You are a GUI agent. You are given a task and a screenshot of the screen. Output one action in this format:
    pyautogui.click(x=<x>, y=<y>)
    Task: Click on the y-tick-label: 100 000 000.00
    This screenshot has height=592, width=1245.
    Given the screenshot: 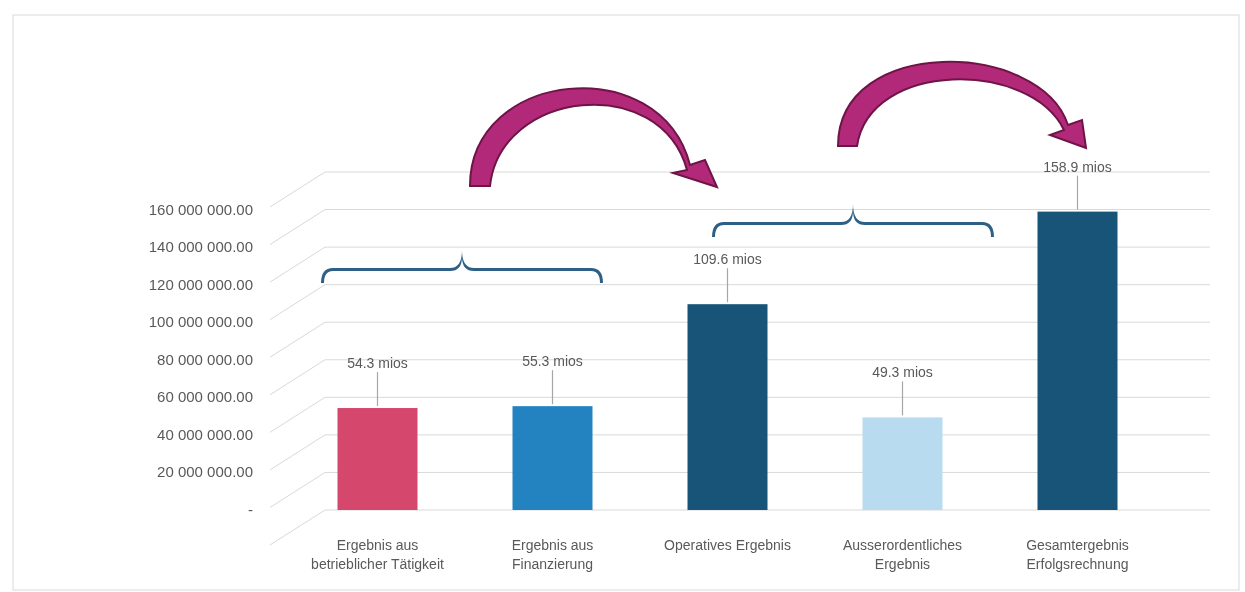 What is the action you would take?
    pyautogui.click(x=200, y=322)
    